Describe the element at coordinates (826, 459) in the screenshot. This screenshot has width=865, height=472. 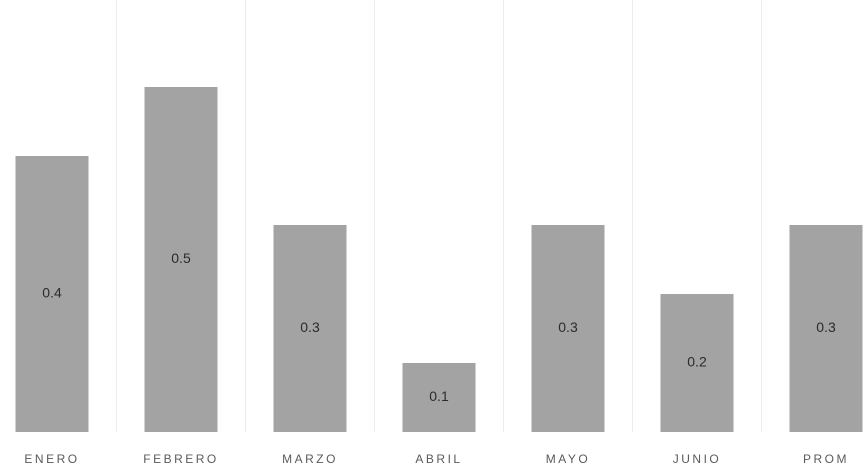
I see `category-label-prom: PROM` at that location.